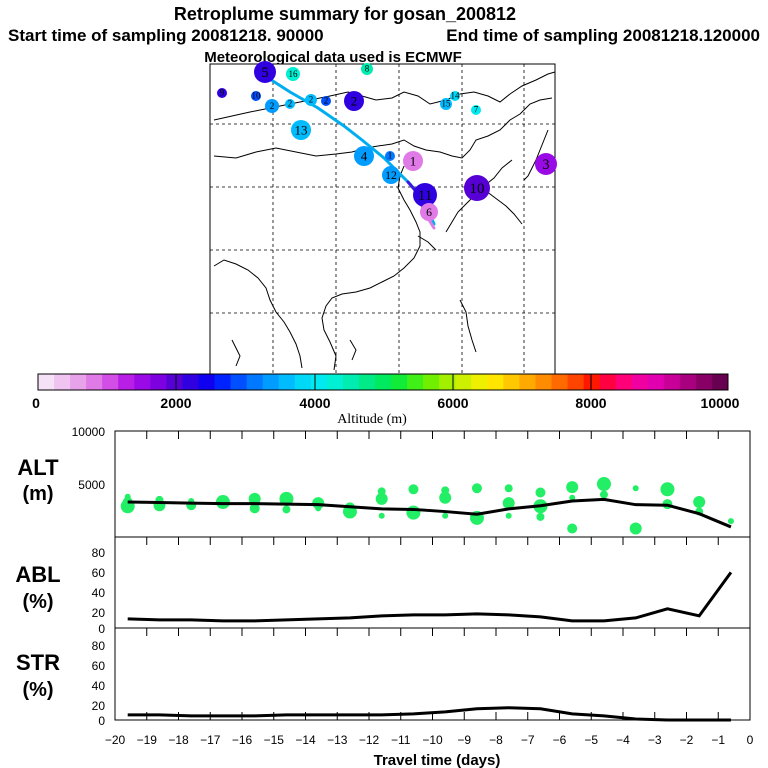 This screenshot has height=768, width=768. I want to click on plume-point-label: 4, so click(364, 156).